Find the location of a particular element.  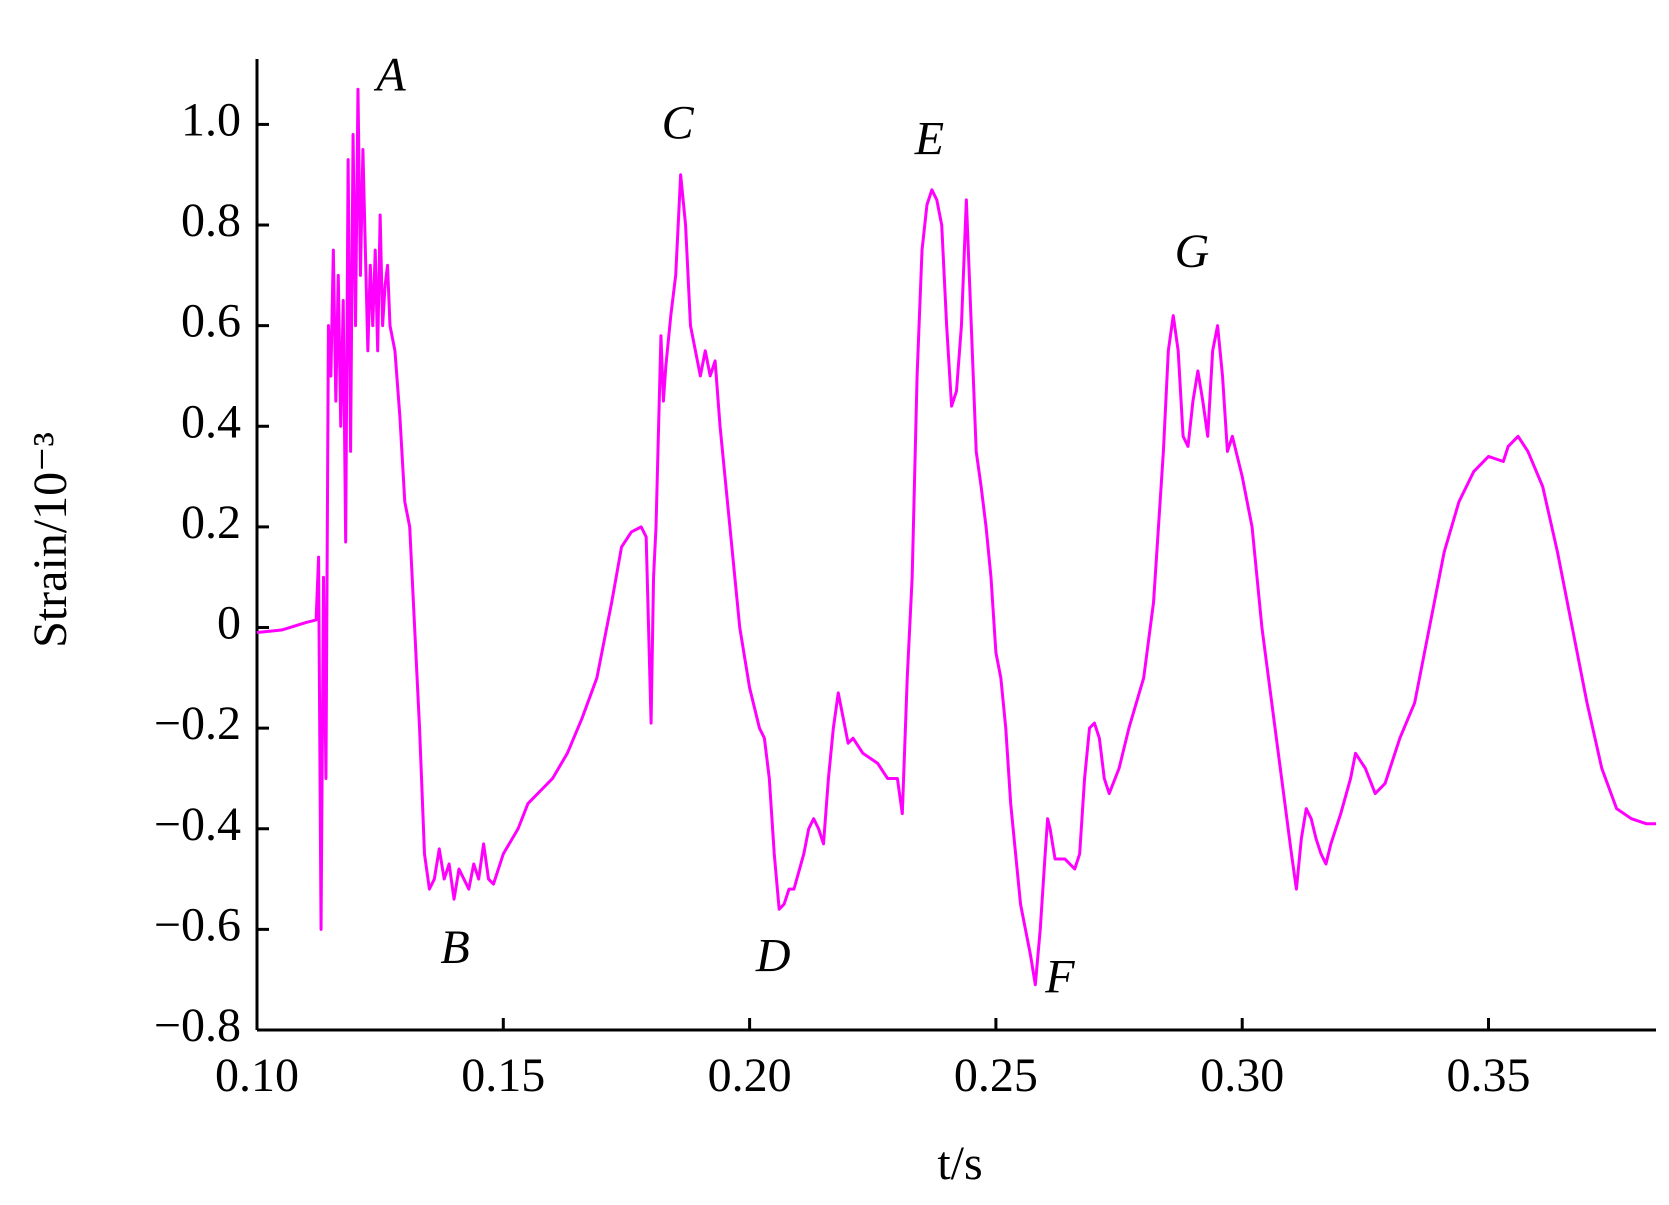

y-tick-label: 0.4 is located at coordinates (211, 421).